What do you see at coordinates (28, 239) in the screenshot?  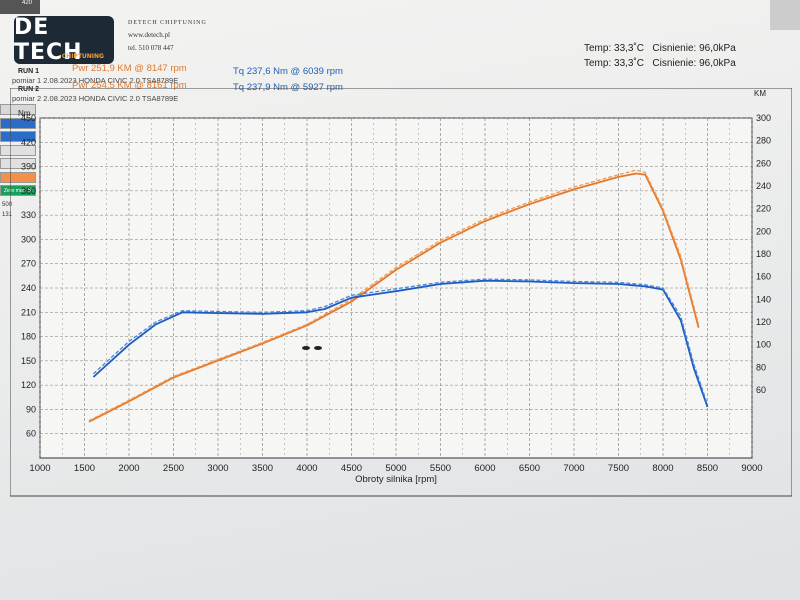 I see `y-left-tick-label: 300` at bounding box center [28, 239].